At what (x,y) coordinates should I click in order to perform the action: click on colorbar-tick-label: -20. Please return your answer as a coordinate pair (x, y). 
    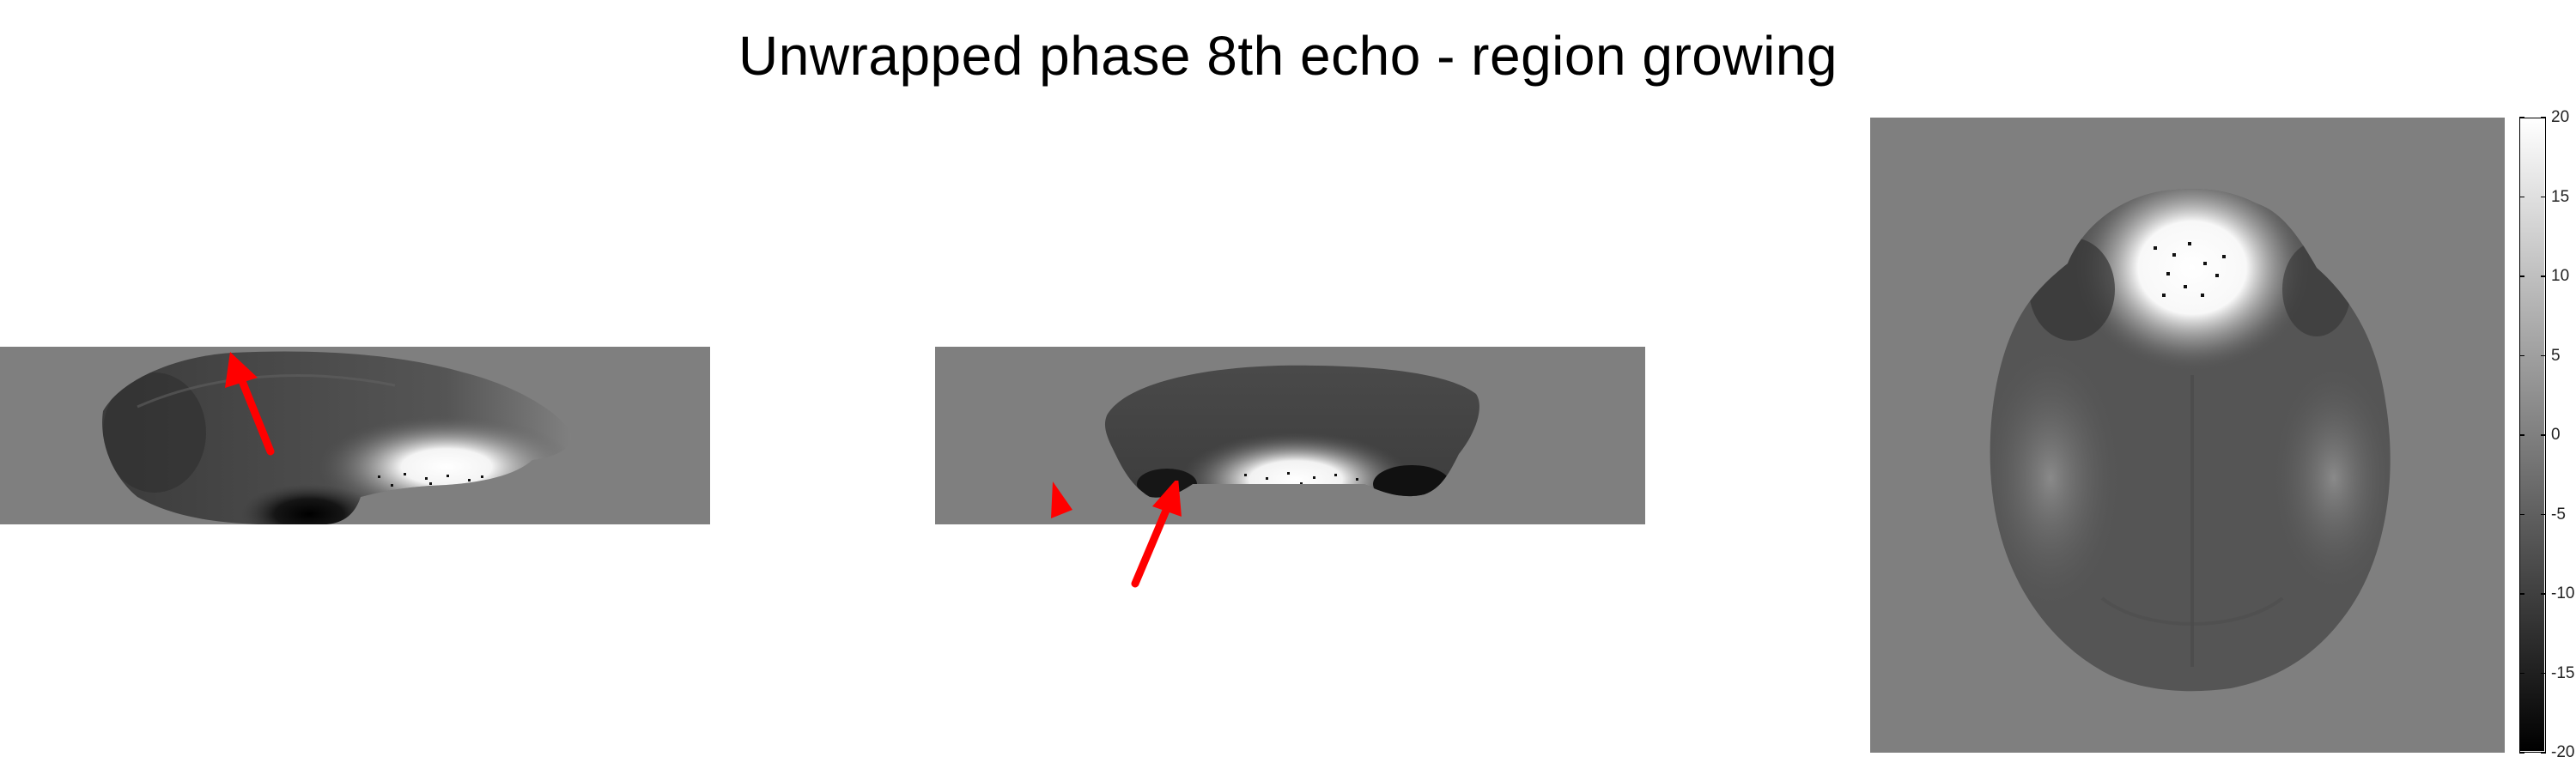
    Looking at the image, I should click on (2563, 752).